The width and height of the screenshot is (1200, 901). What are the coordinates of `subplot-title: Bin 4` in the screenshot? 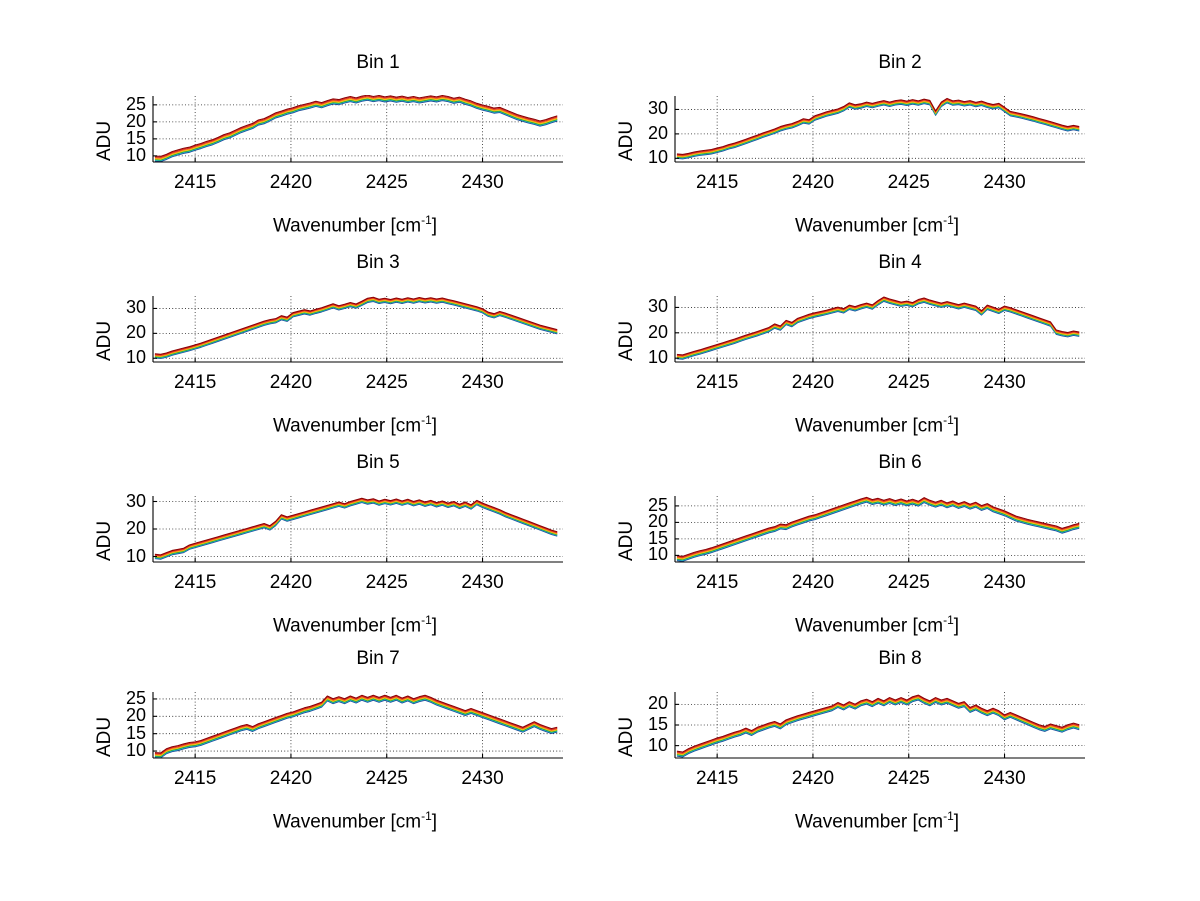 It's located at (900, 262).